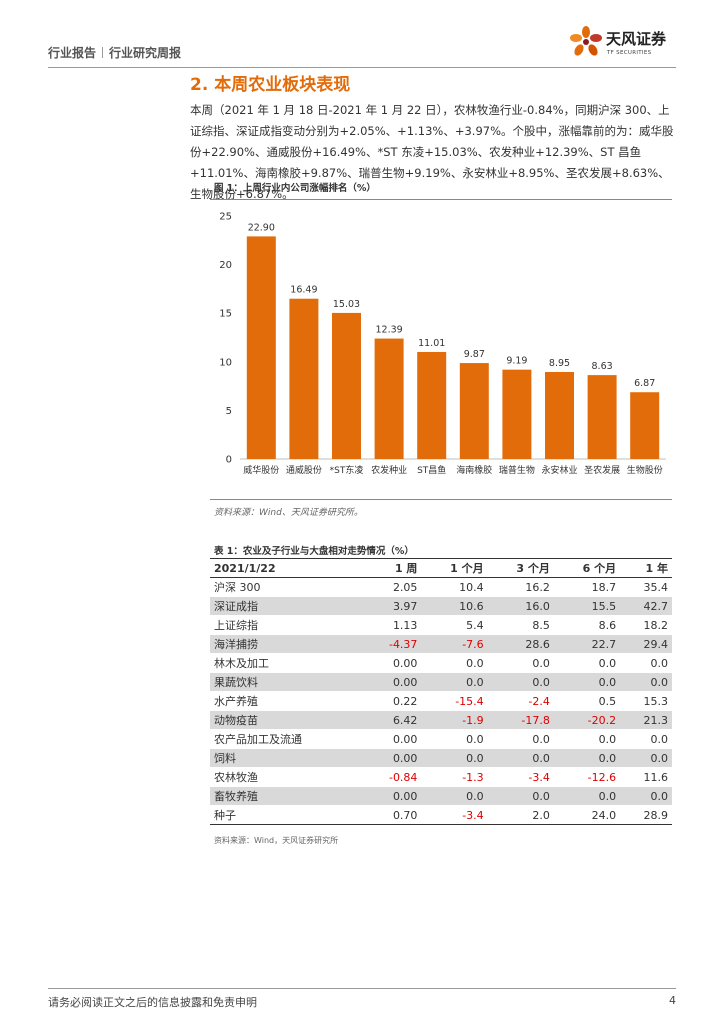 This screenshot has height=1024, width=724. What do you see at coordinates (152, 1002) in the screenshot?
I see `footer-disclaimer: 请务必阅读正文之后的信息披露和免责申明` at bounding box center [152, 1002].